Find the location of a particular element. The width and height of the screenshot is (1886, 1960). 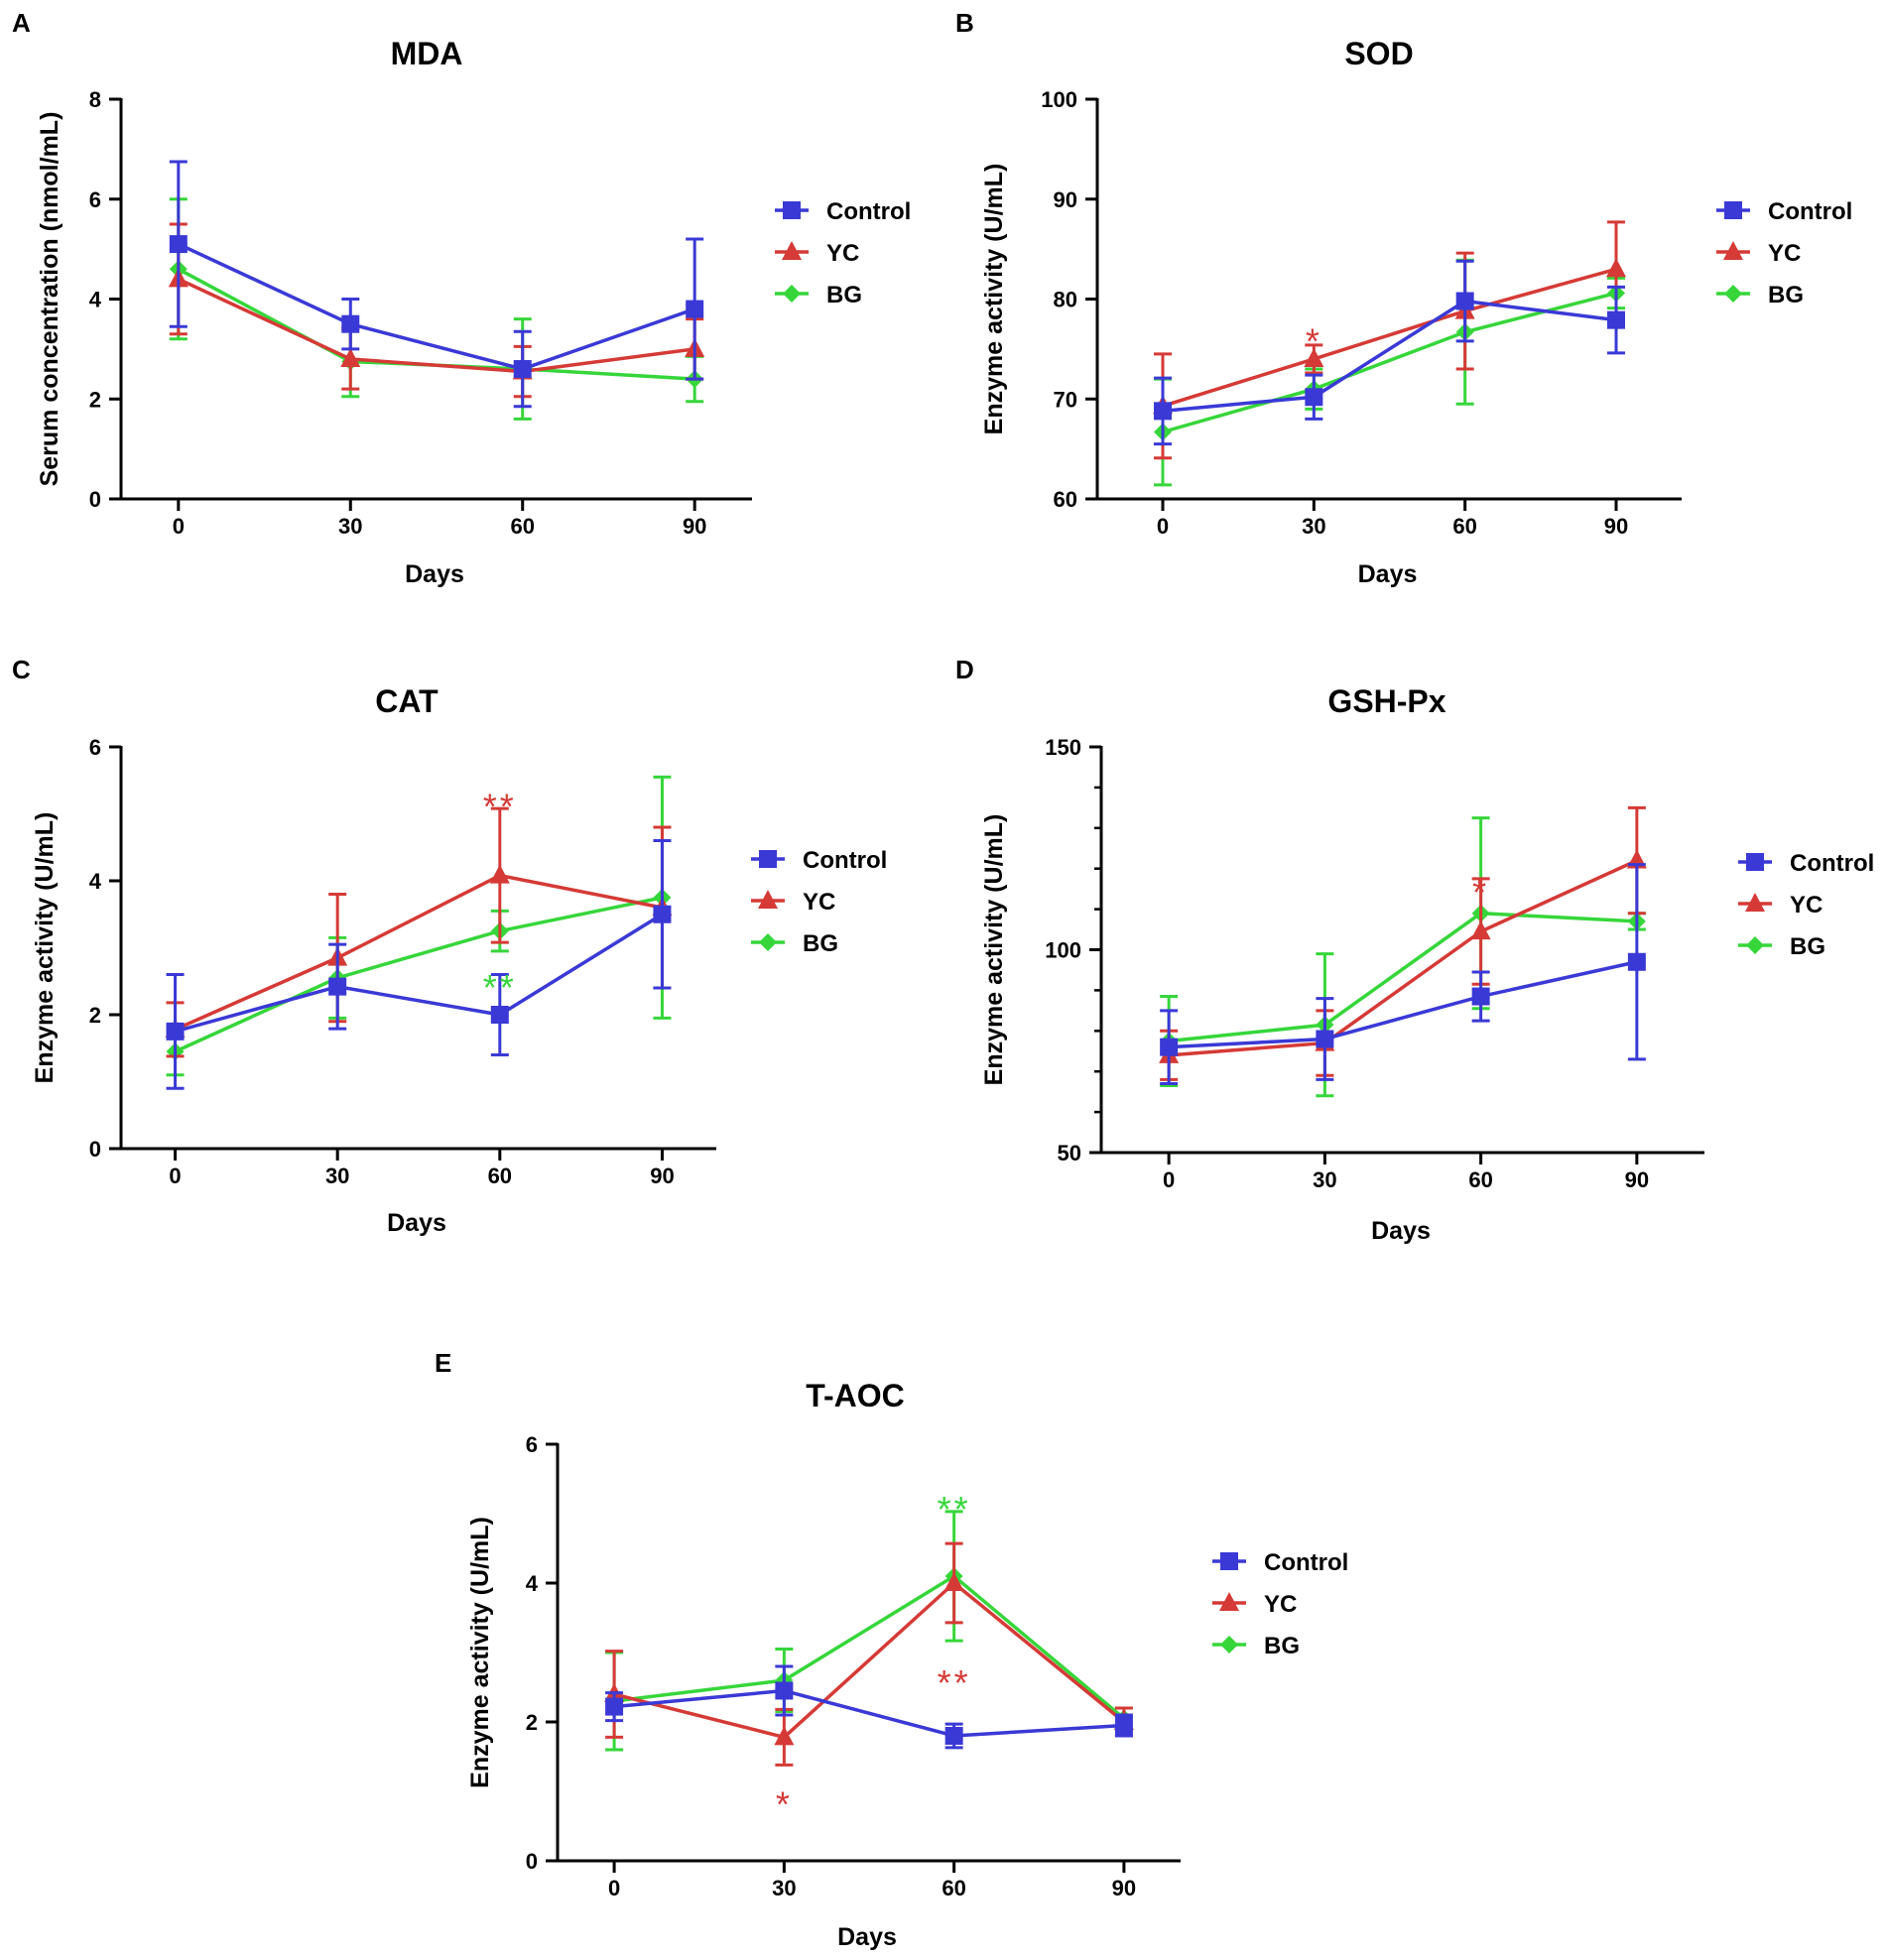

series-bg is located at coordinates (436, 309).